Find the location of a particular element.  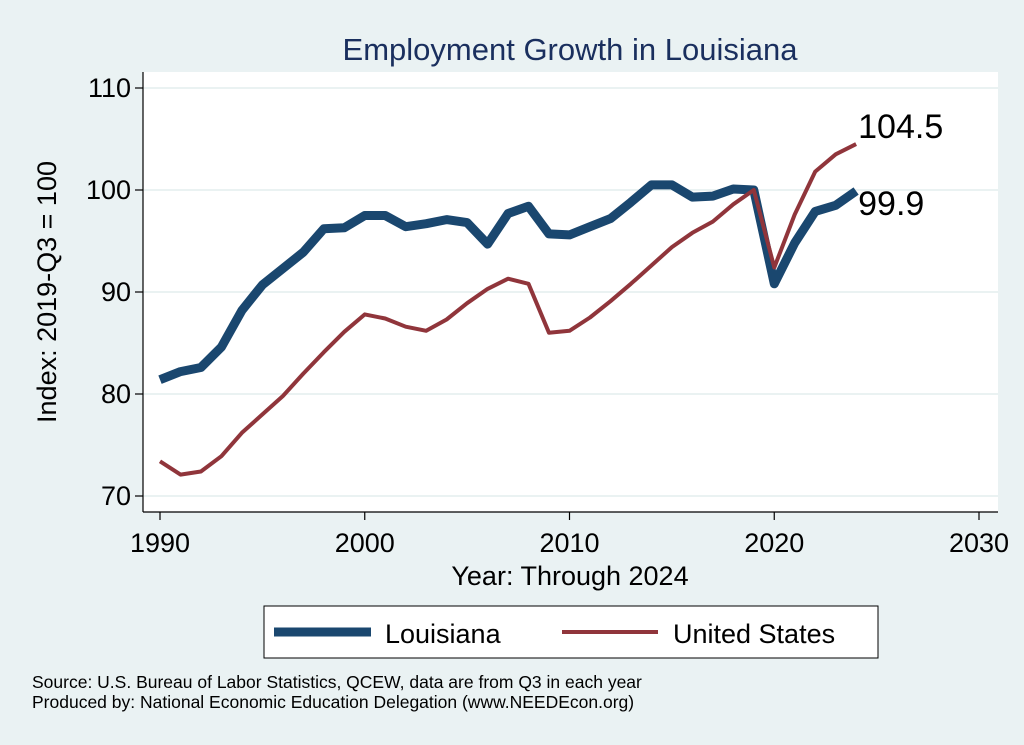

chart-title: Employment Growth in Louisiana is located at coordinates (571, 49).